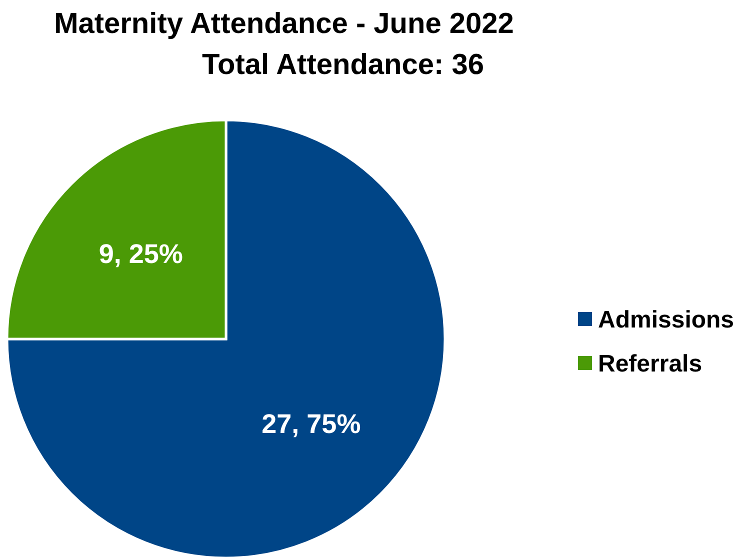  Describe the element at coordinates (311, 424) in the screenshot. I see `data-label: 27, 75%` at that location.